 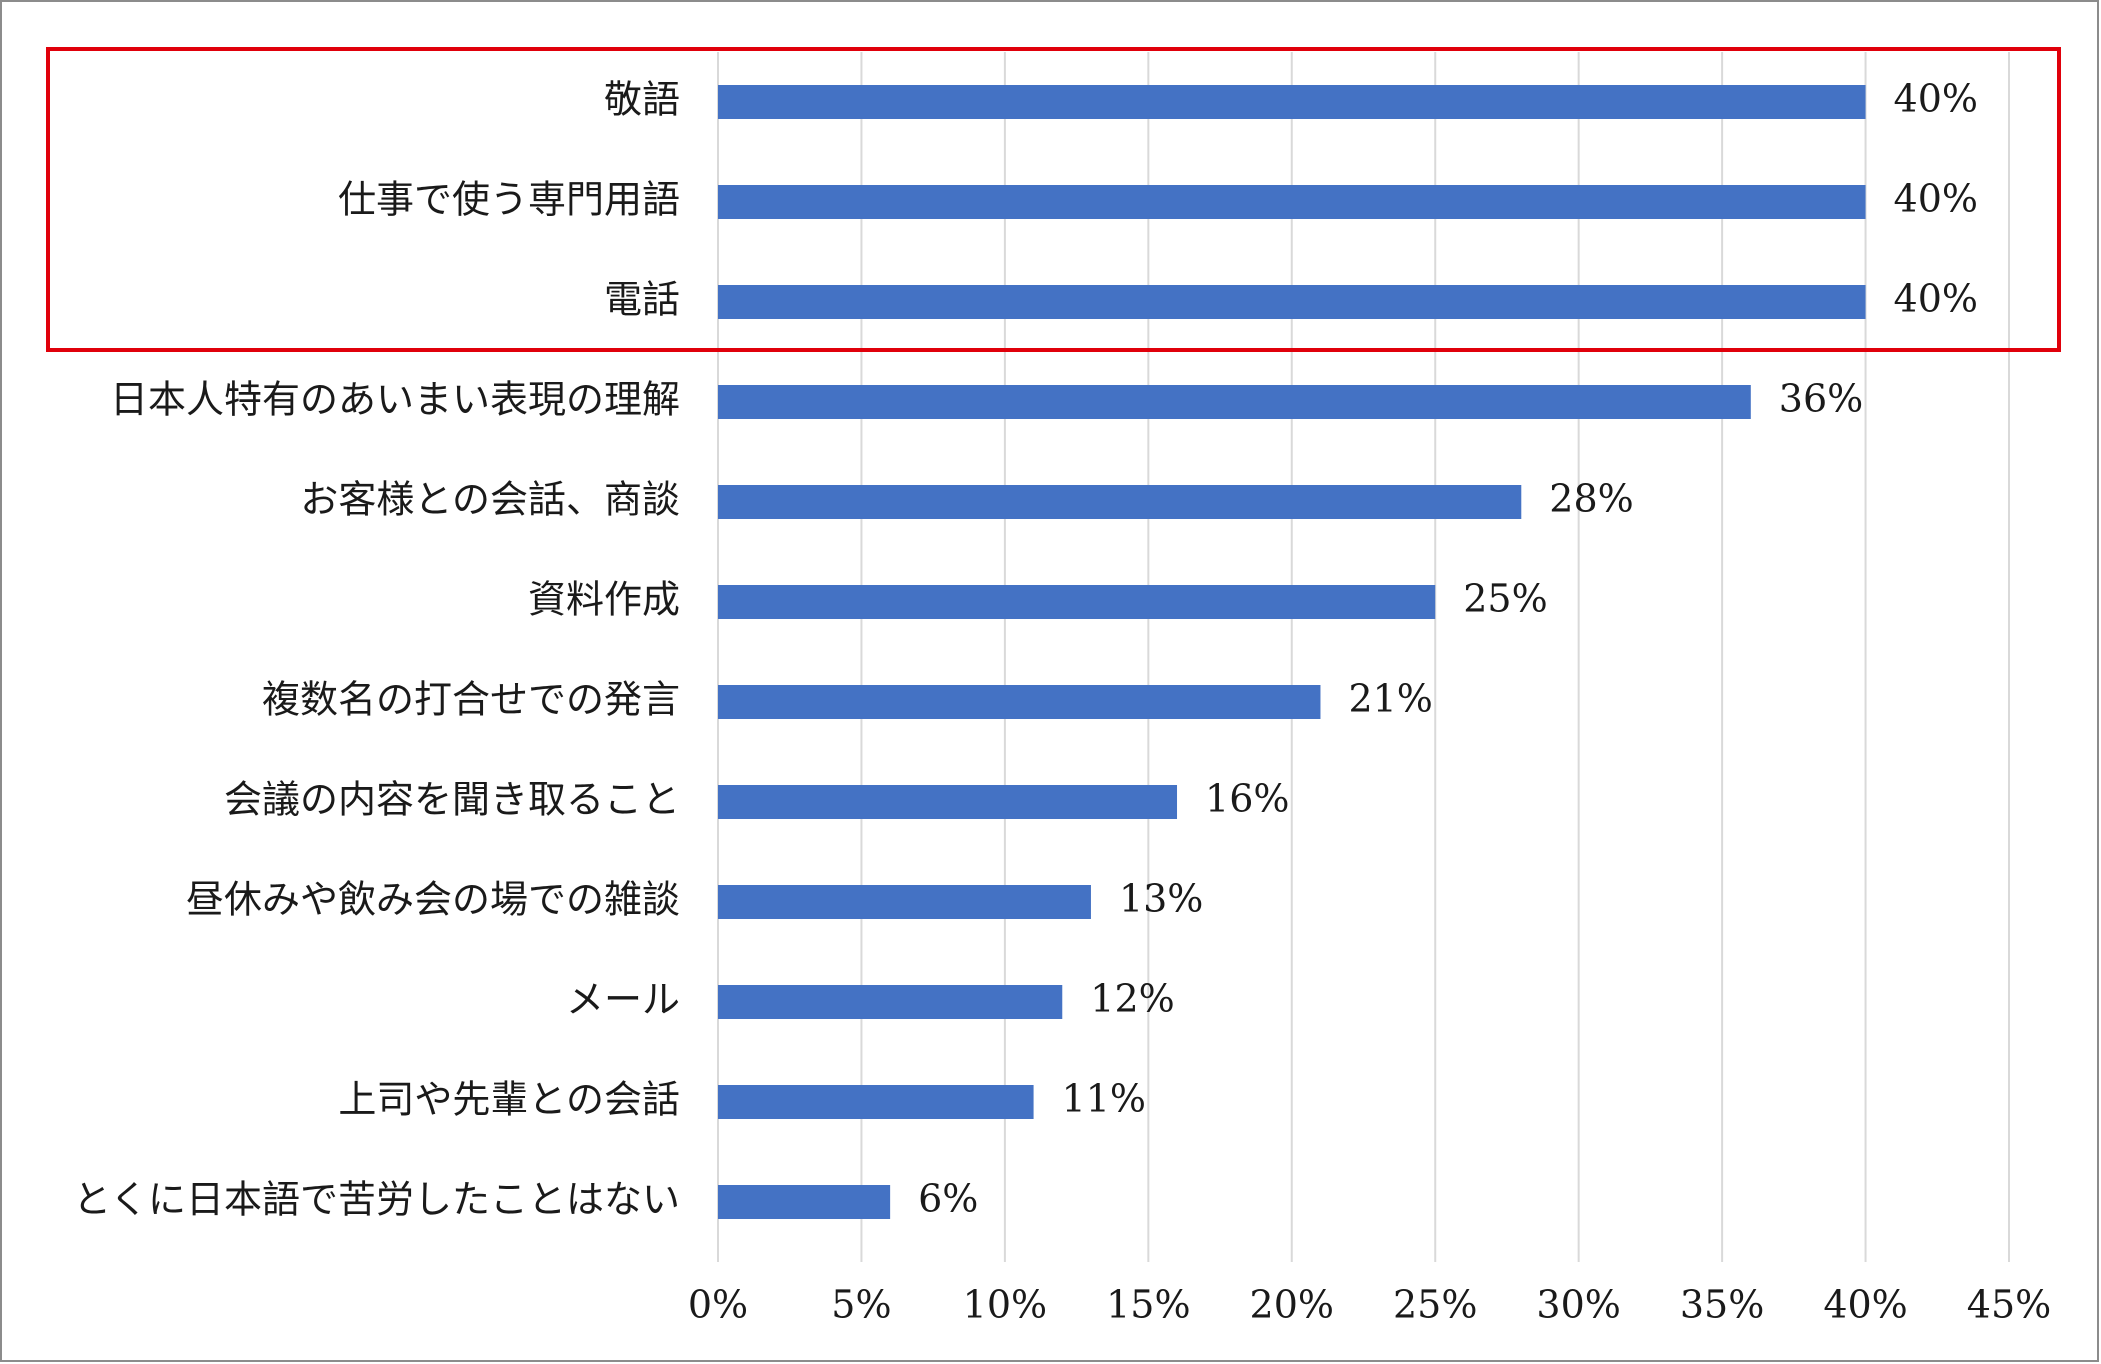 I want to click on value-label-10: 11%, so click(x=1104, y=1099).